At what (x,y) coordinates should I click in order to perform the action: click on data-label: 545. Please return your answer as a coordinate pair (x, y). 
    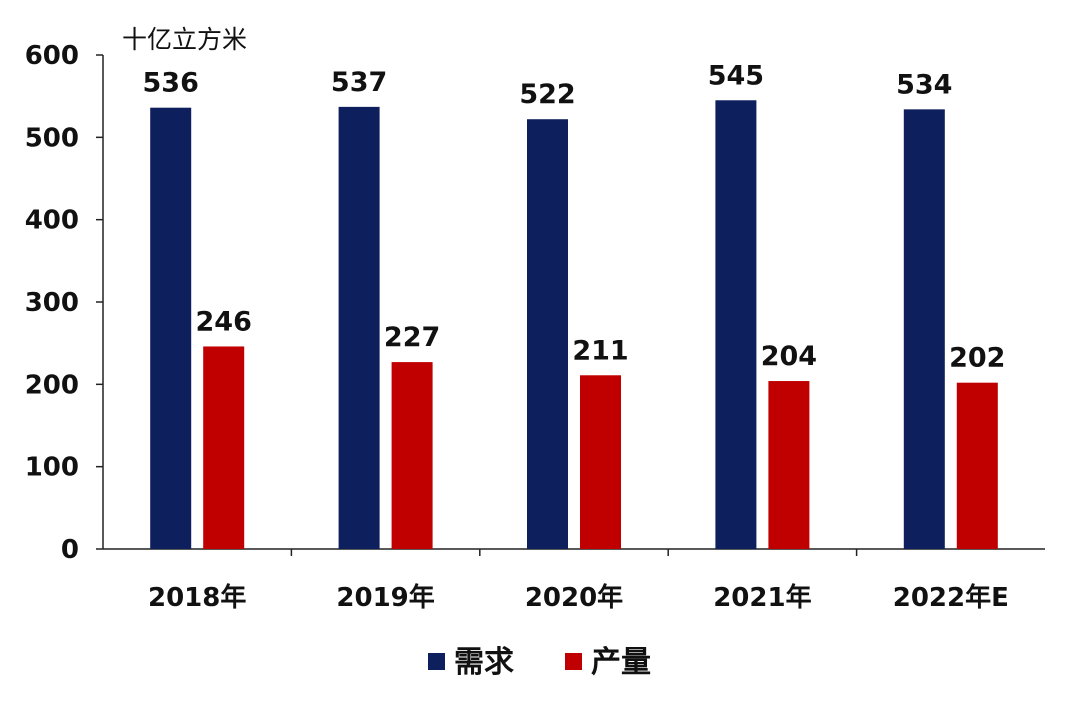
    Looking at the image, I should click on (736, 75).